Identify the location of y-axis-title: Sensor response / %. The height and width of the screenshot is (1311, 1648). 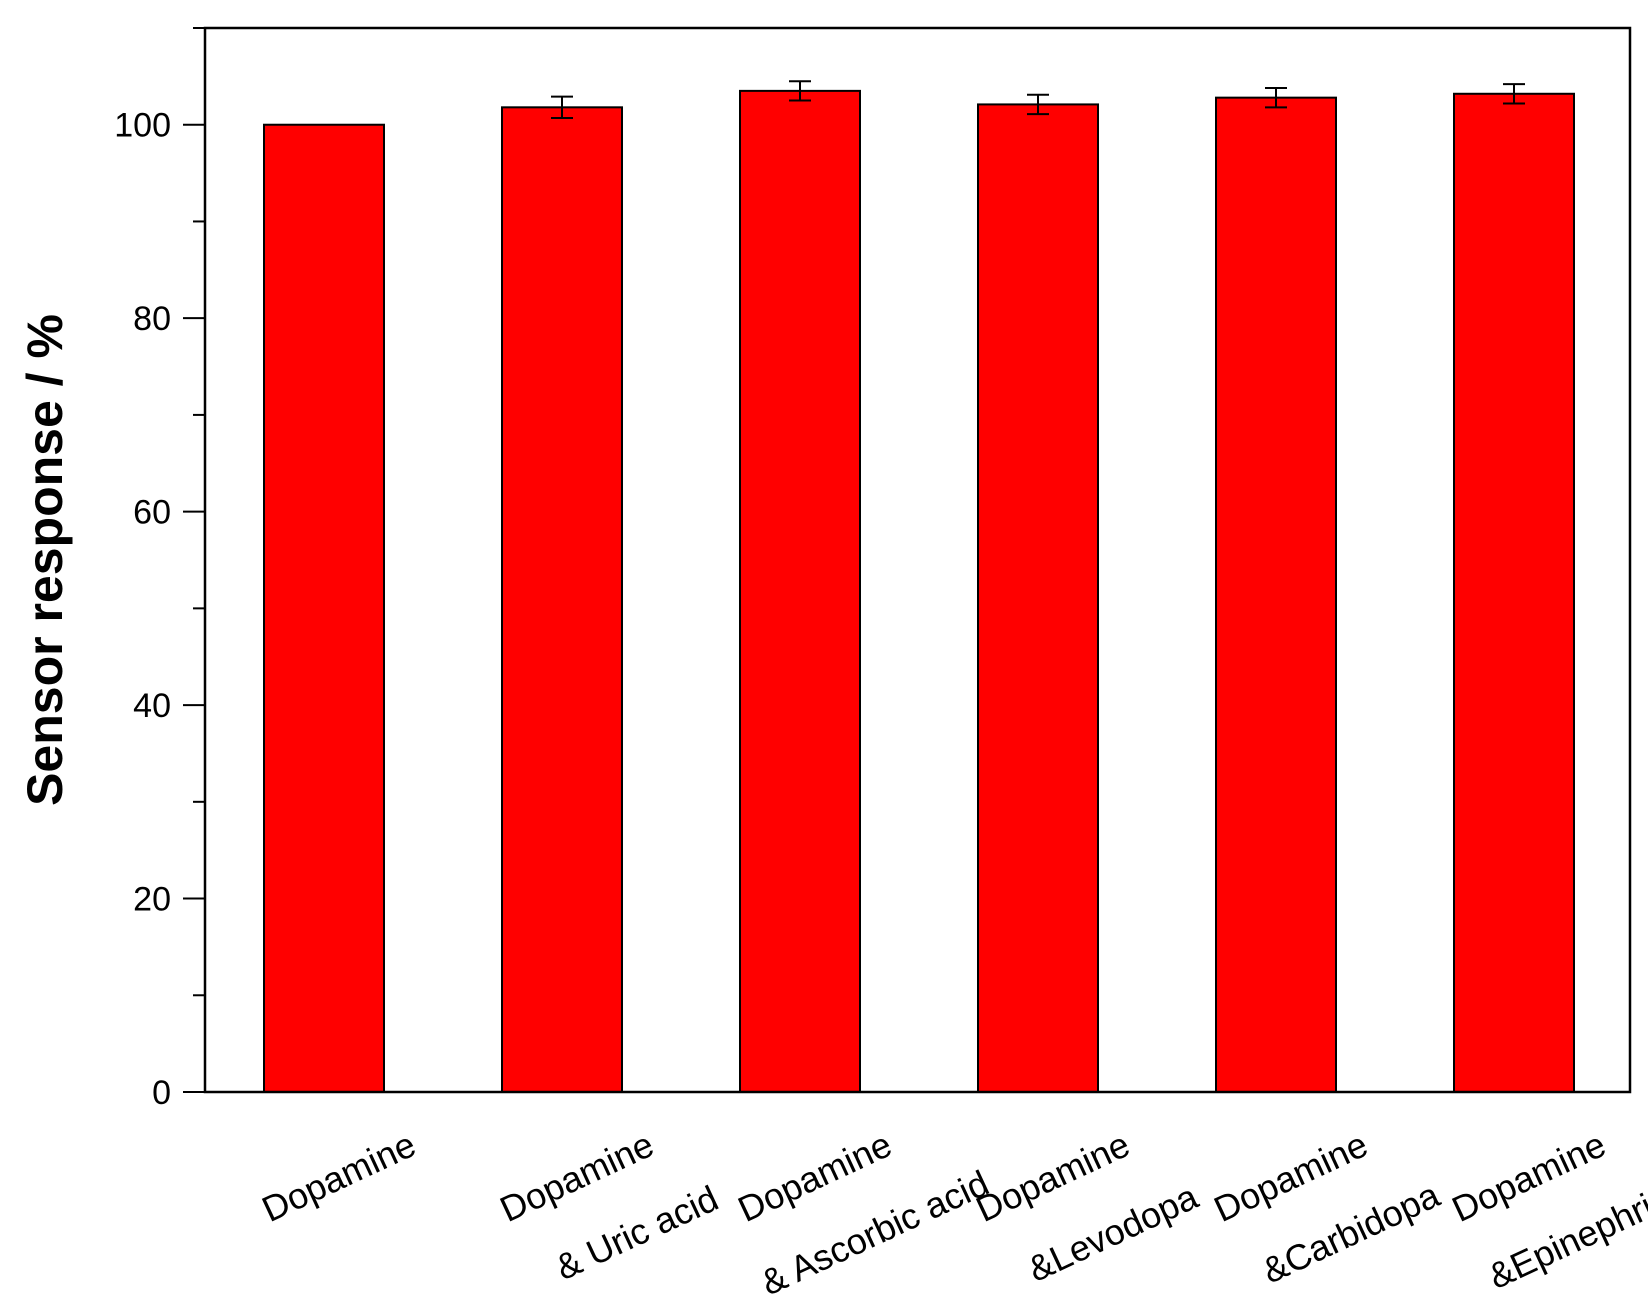
(45, 560).